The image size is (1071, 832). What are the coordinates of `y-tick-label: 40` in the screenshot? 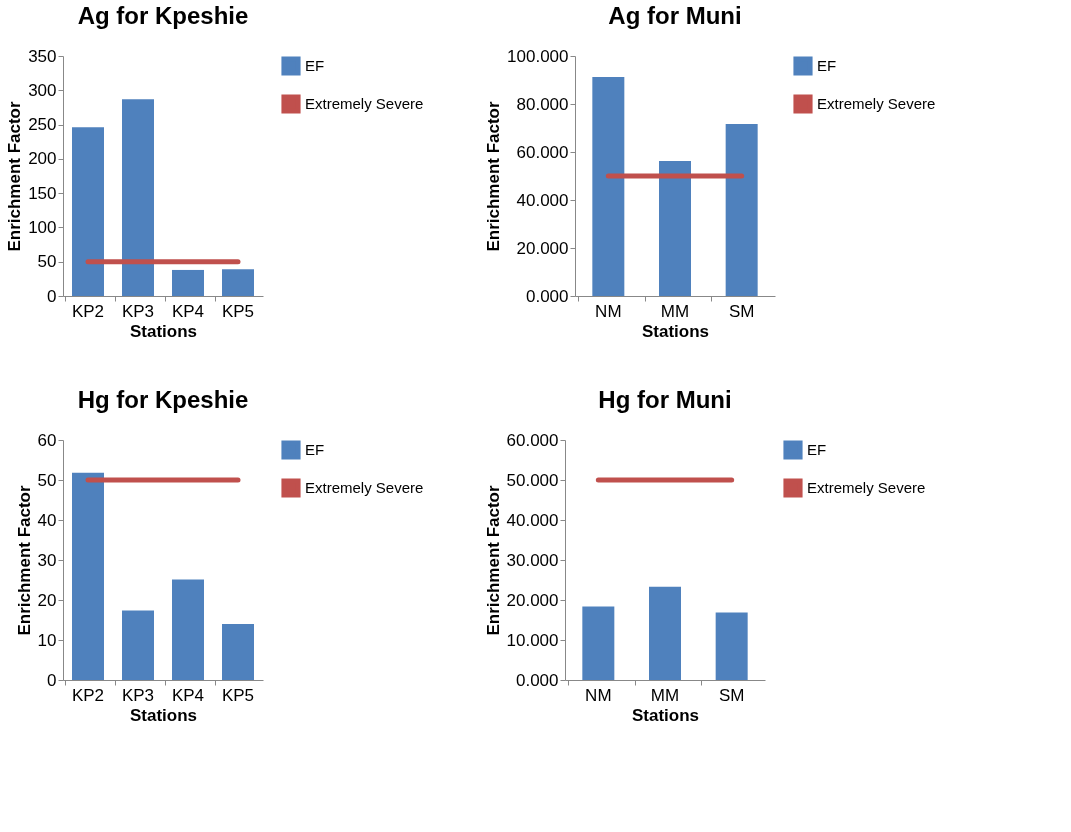 It's located at (47, 520).